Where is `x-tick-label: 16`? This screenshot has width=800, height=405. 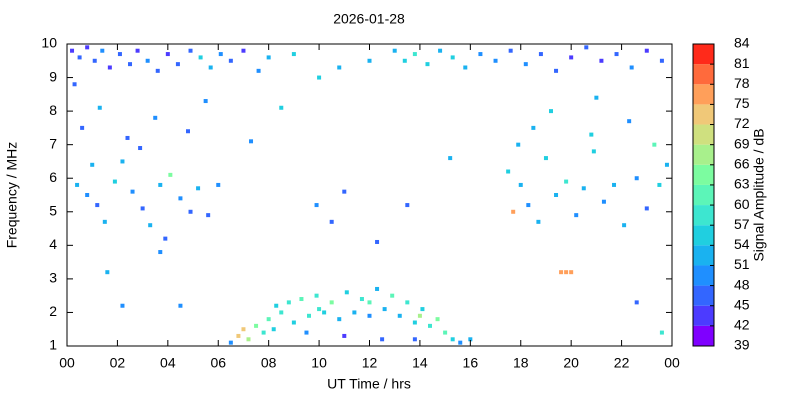 x-tick-label: 16 is located at coordinates (471, 363).